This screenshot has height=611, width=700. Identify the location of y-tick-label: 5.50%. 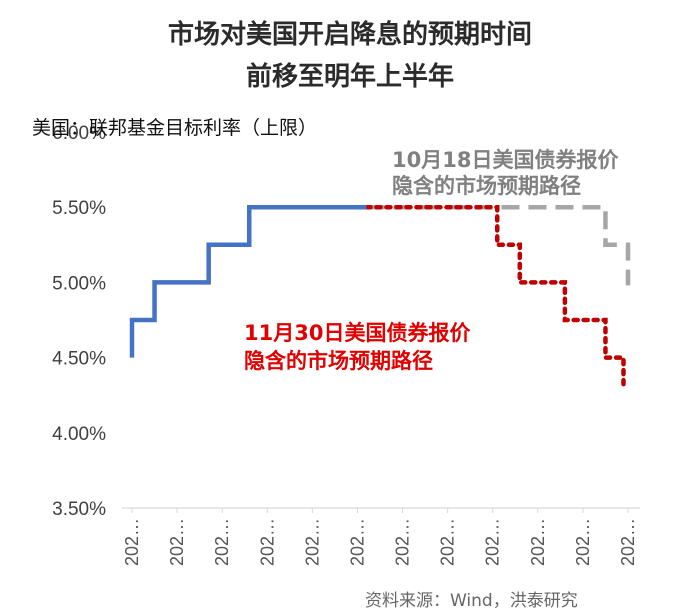
(79, 208).